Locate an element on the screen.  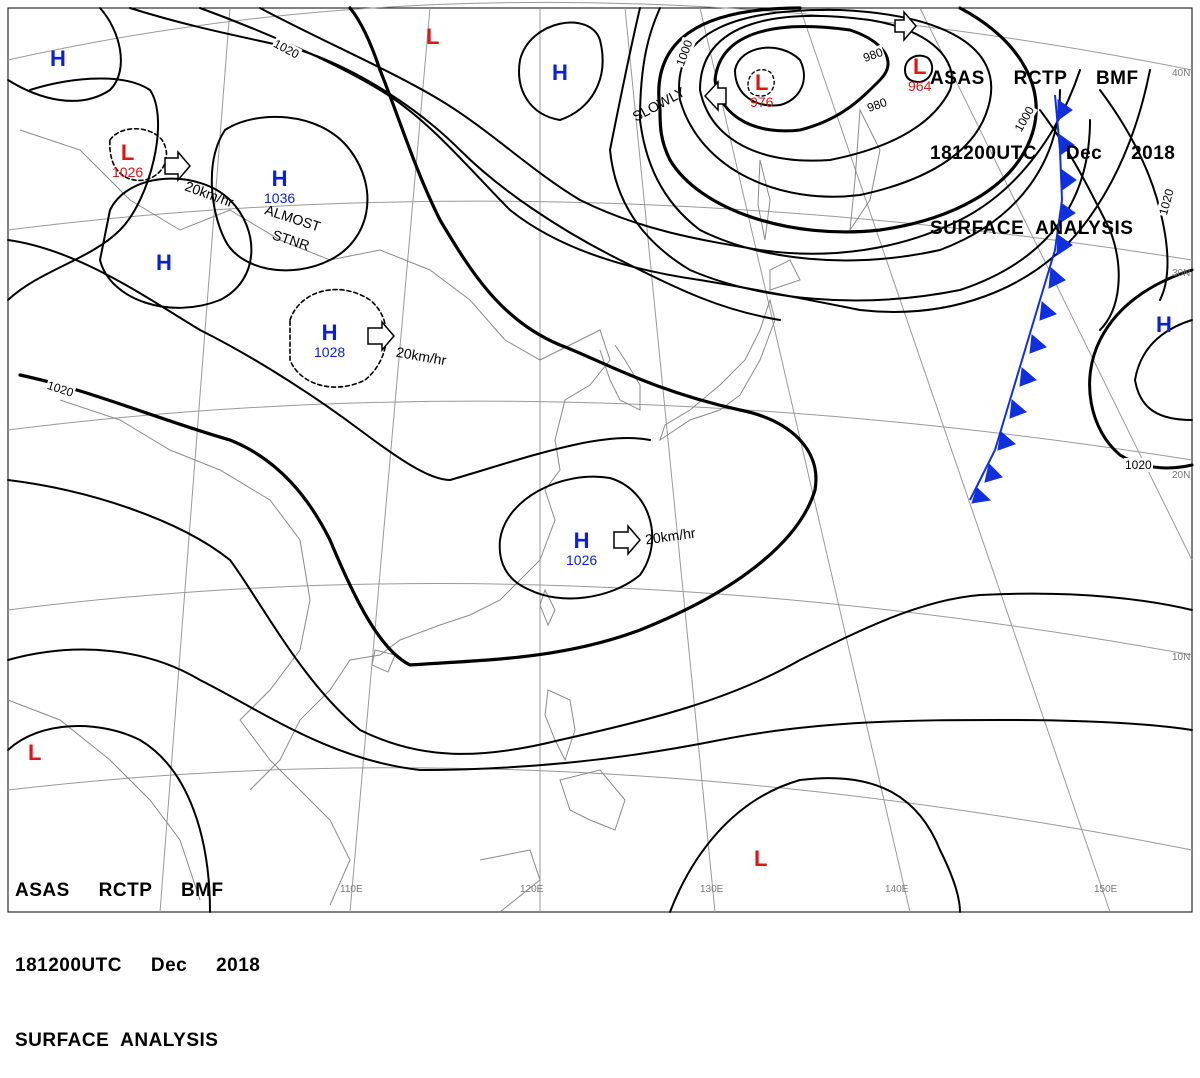
grid-label-40n: 40N is located at coordinates (1181, 73).